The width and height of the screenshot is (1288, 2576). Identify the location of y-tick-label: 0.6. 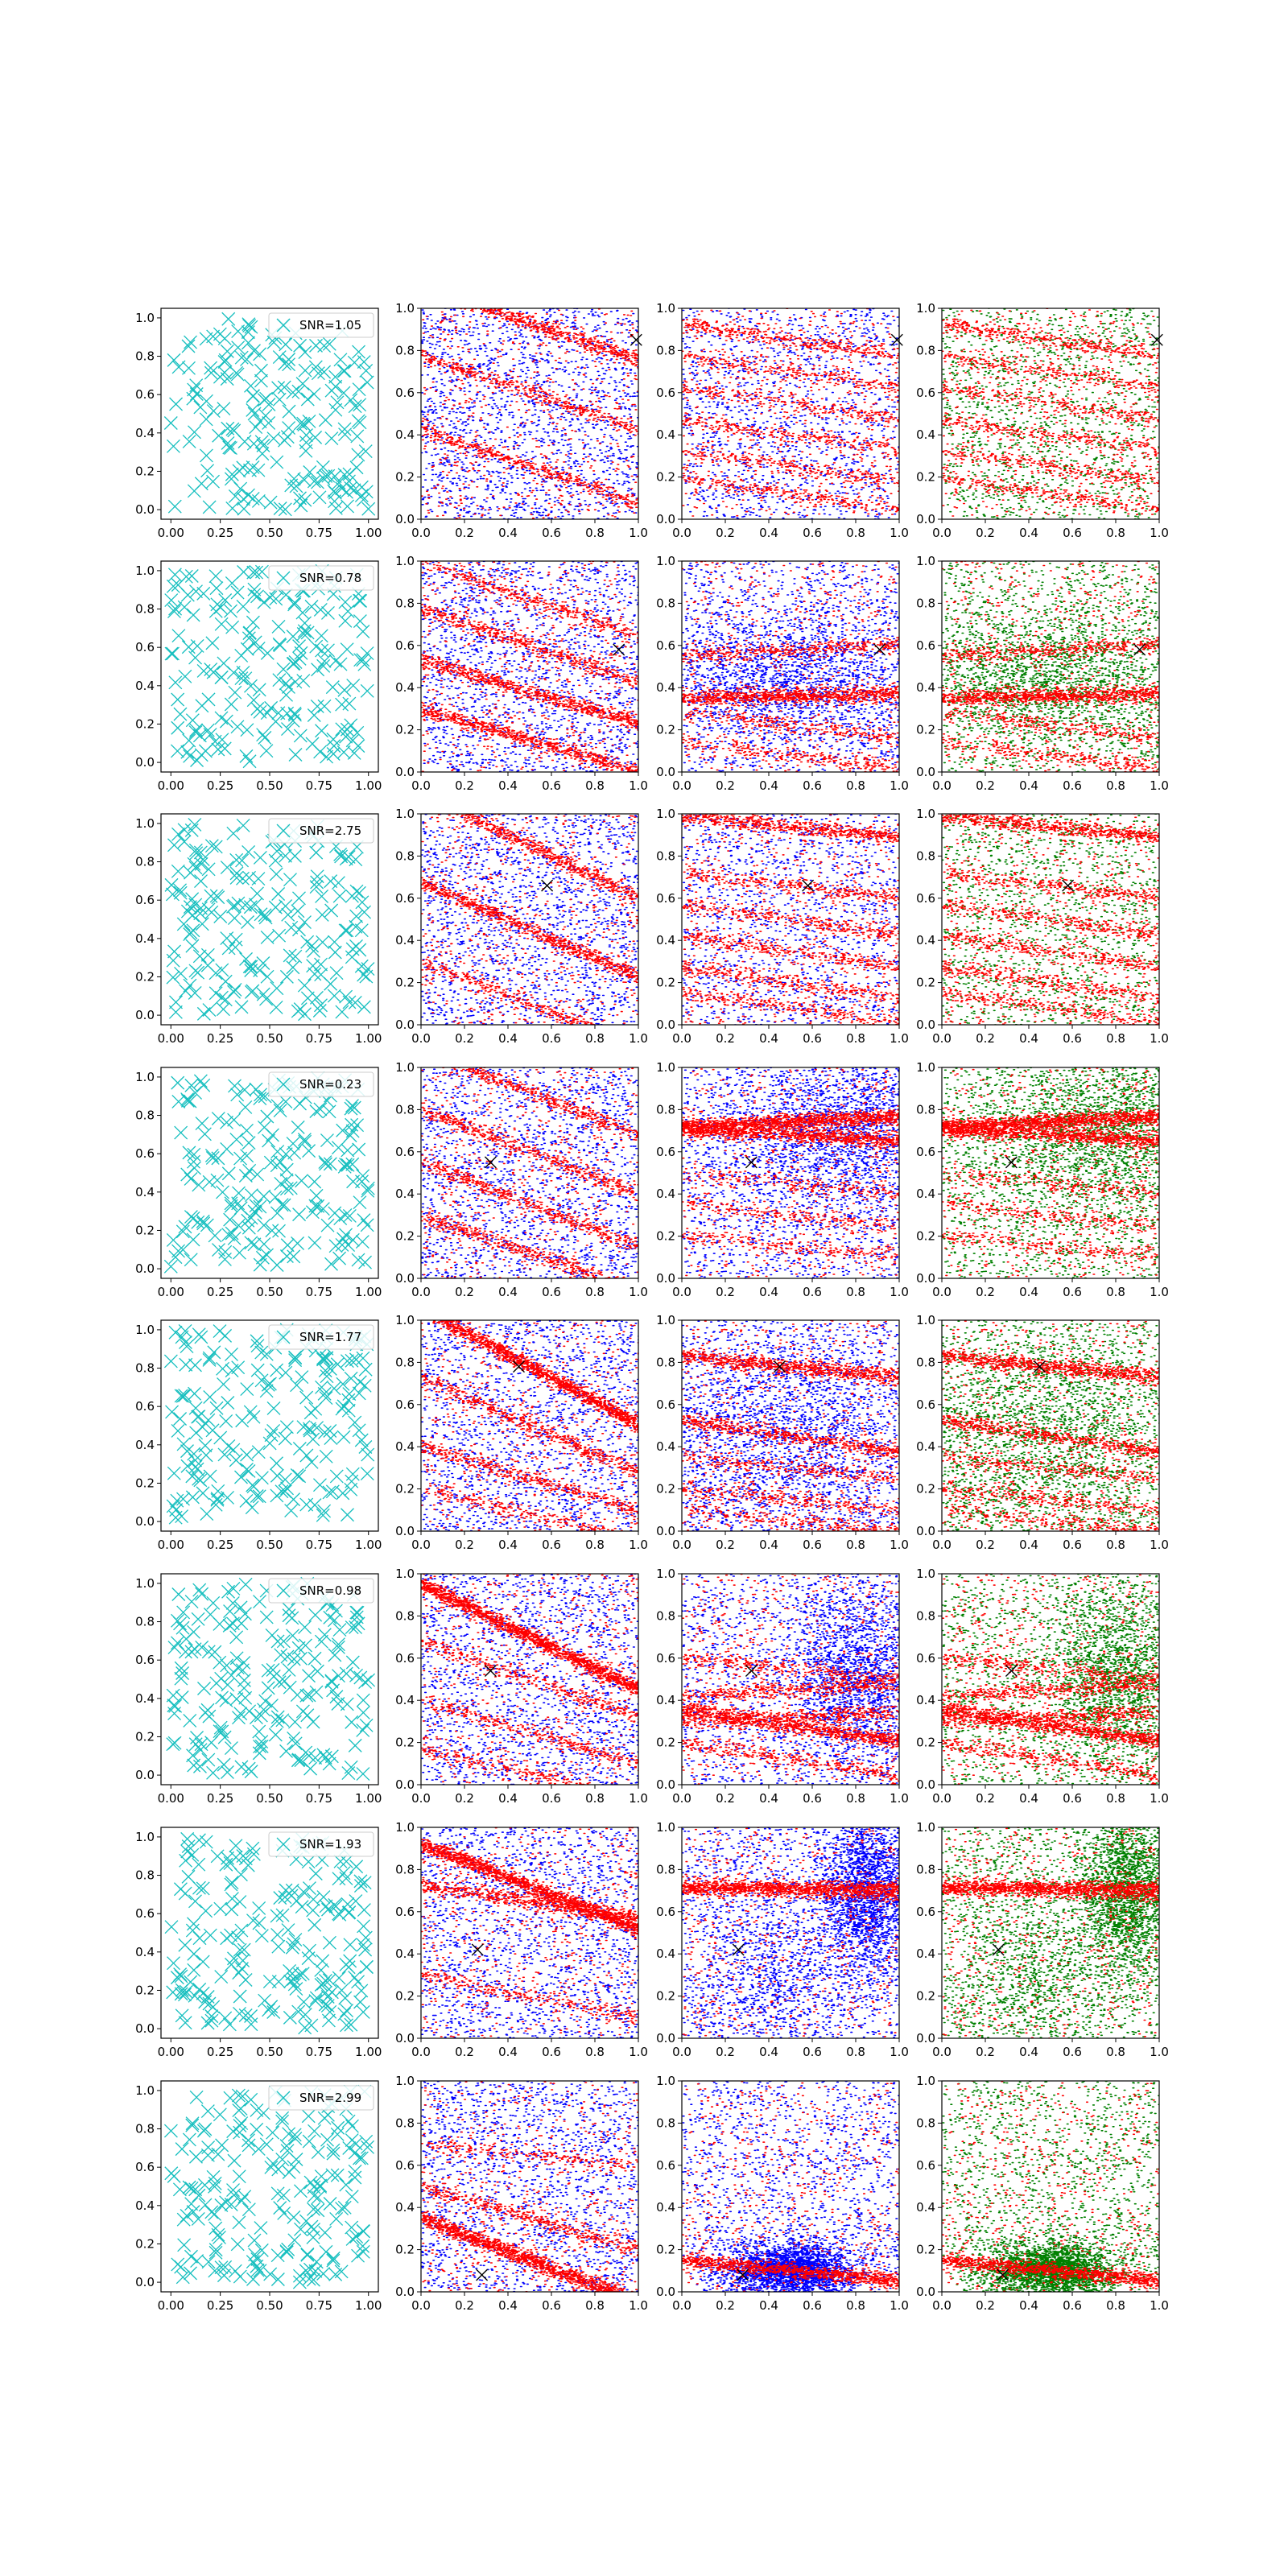
(145, 900).